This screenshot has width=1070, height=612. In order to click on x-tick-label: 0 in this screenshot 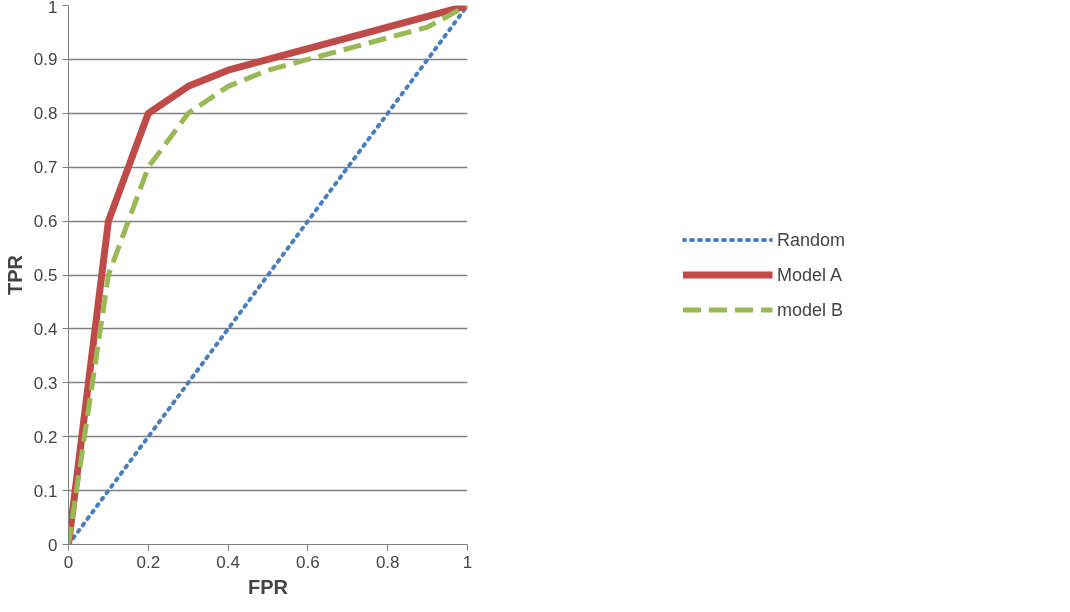, I will do `click(68, 562)`.